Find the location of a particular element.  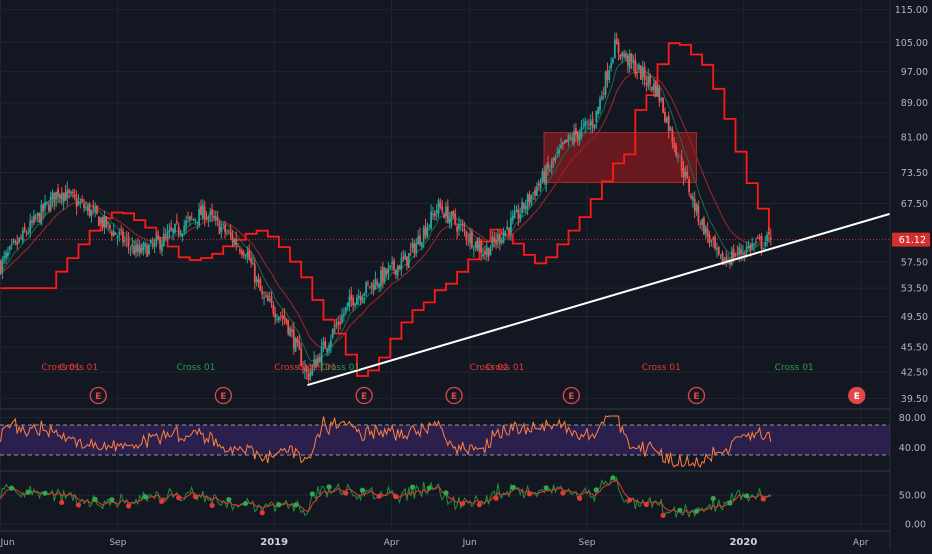

earnings-marker-label: E is located at coordinates (696, 397).